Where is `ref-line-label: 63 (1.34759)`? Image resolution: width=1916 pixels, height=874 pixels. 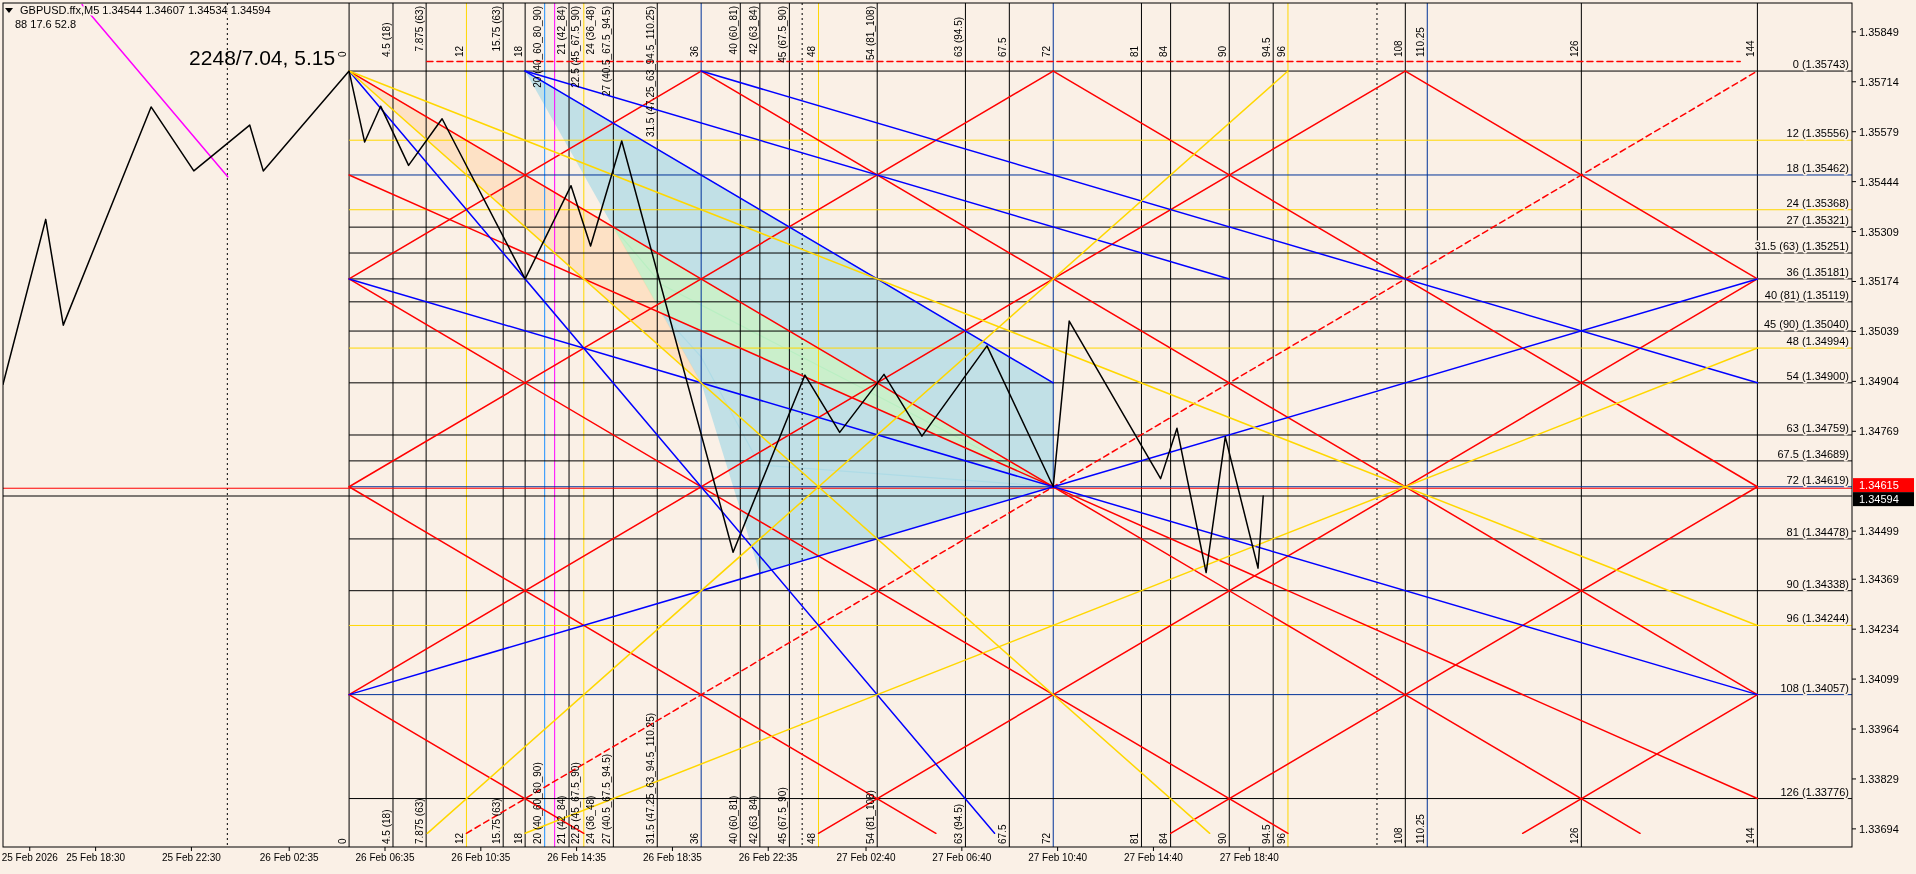
ref-line-label: 63 (1.34759) is located at coordinates (1817, 427).